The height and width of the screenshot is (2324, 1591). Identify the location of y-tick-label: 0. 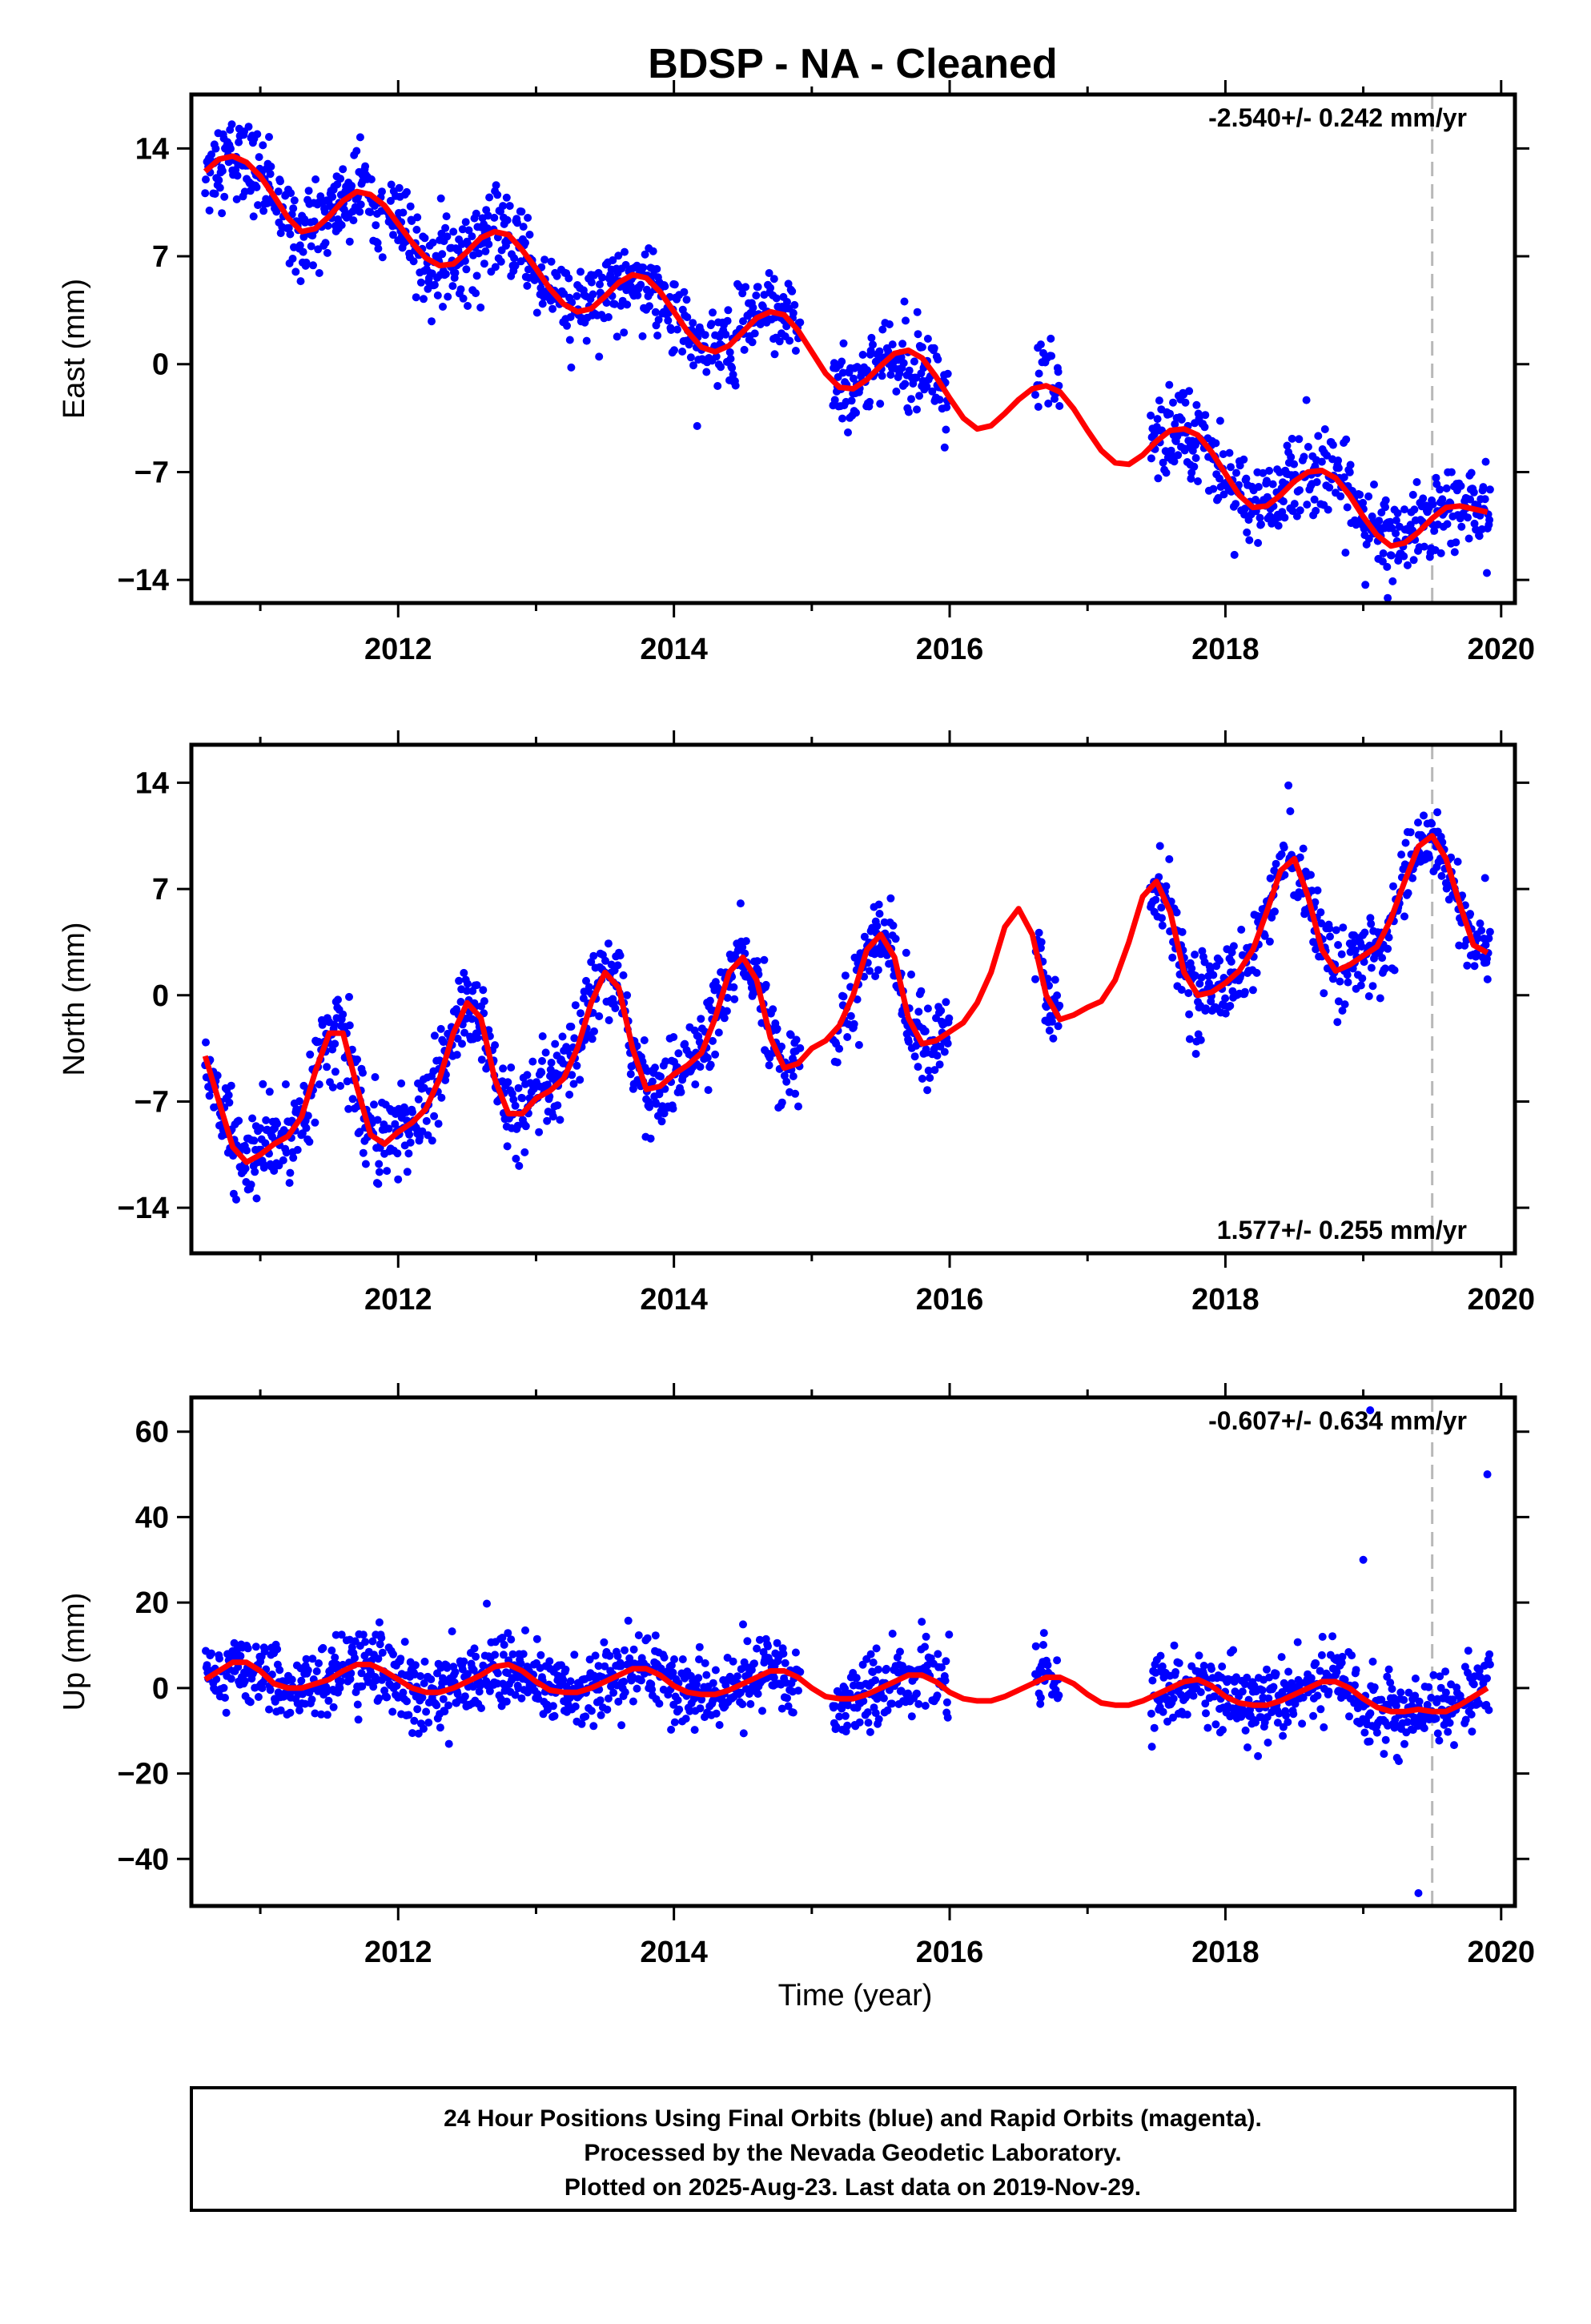
(160, 365).